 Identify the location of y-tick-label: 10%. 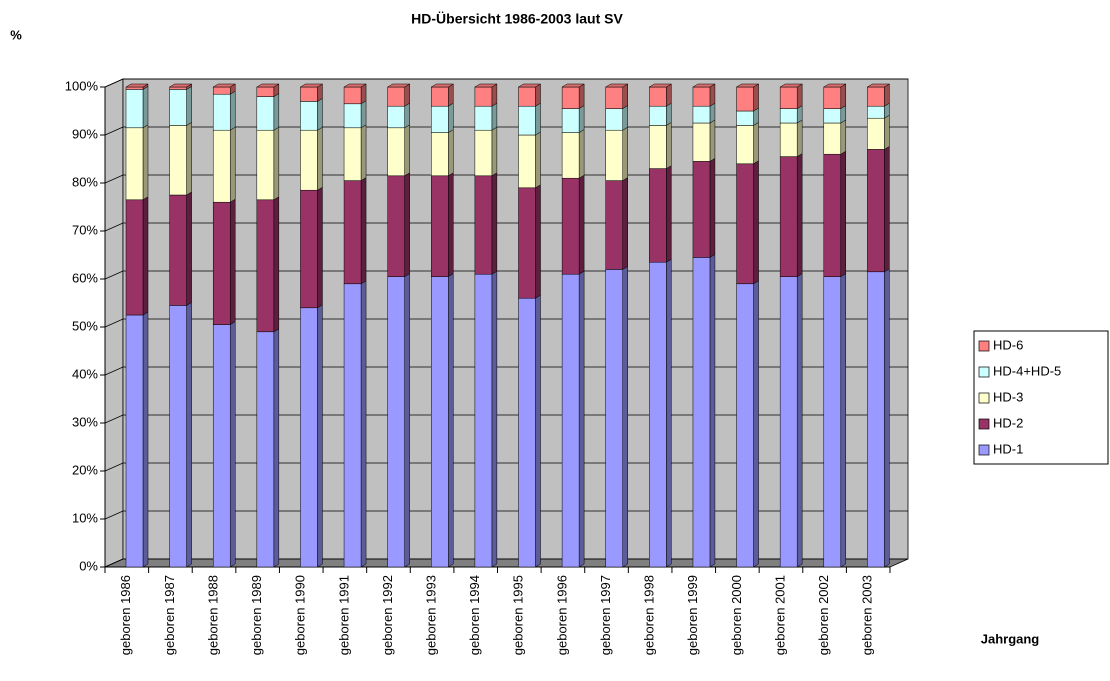
(85, 517).